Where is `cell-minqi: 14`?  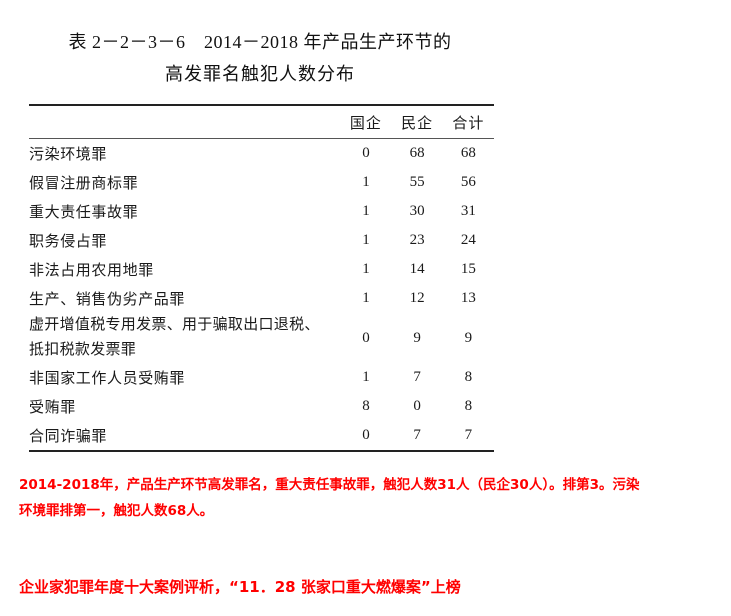
cell-minqi: 14 is located at coordinates (417, 269).